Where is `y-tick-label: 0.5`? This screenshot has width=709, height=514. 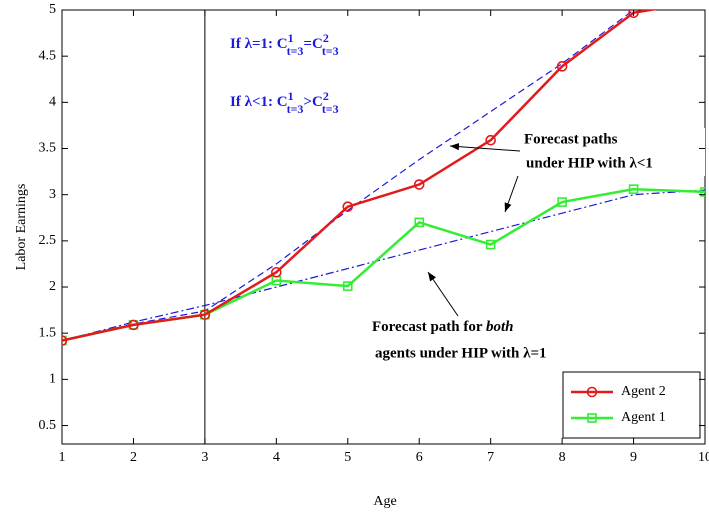 y-tick-label: 0.5 is located at coordinates (48, 425).